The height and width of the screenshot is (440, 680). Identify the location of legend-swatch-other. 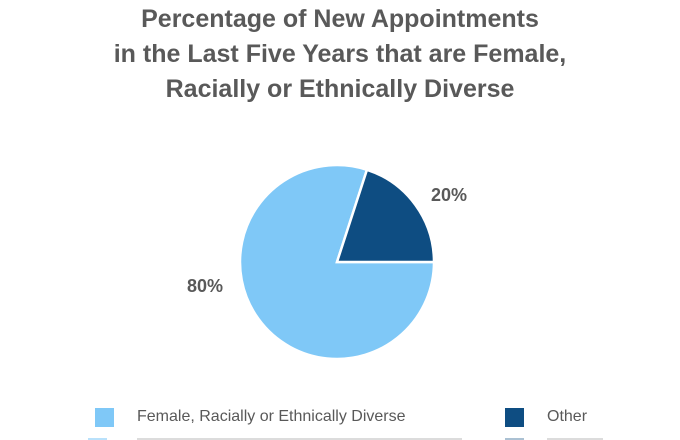
(514, 417).